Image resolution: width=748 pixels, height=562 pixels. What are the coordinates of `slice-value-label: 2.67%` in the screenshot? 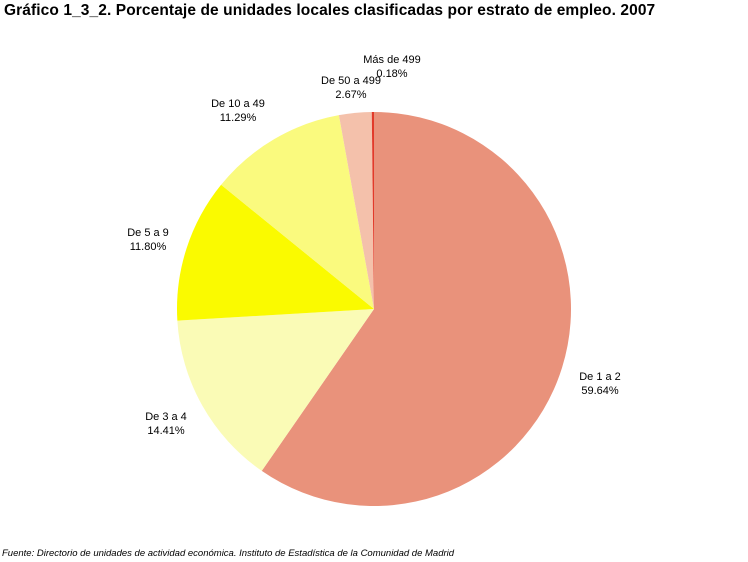 It's located at (350, 95).